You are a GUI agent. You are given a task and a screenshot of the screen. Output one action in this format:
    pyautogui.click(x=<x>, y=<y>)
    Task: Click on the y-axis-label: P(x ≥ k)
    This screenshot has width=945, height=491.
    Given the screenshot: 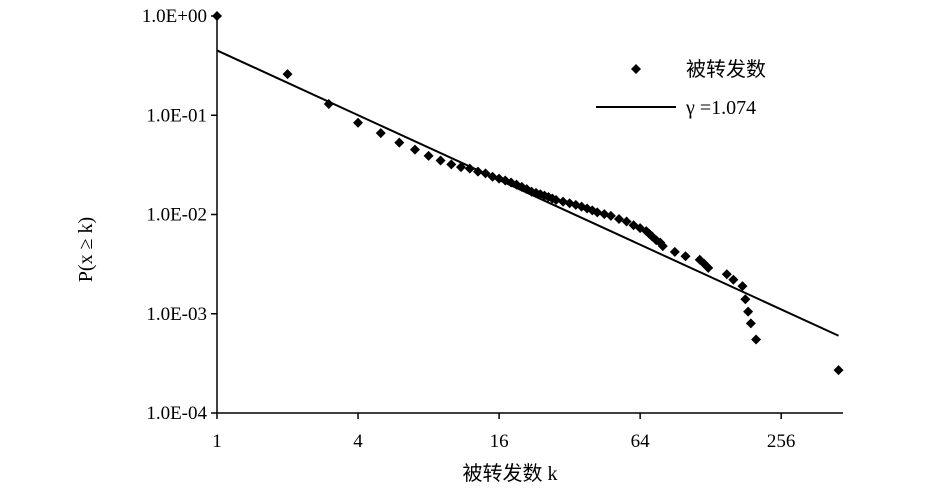 What is the action you would take?
    pyautogui.click(x=86, y=249)
    